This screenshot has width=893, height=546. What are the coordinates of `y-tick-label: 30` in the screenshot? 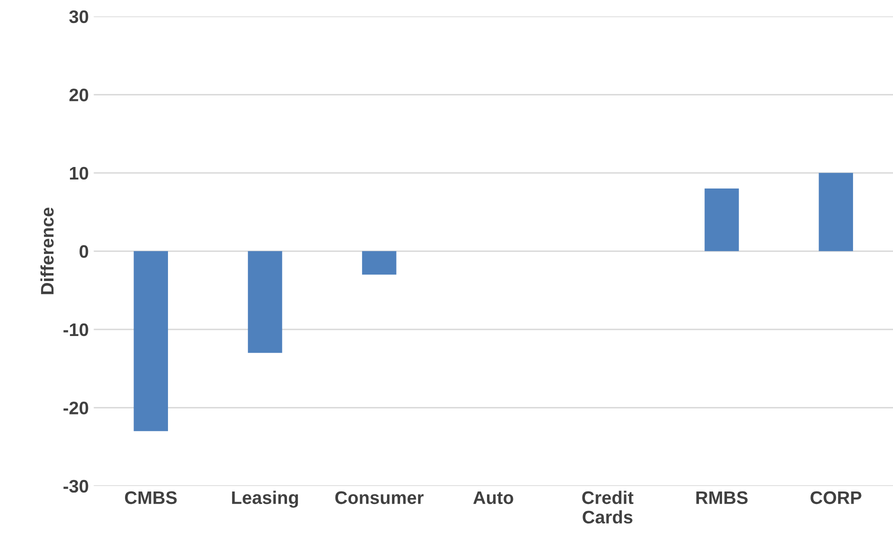 It's located at (78, 17).